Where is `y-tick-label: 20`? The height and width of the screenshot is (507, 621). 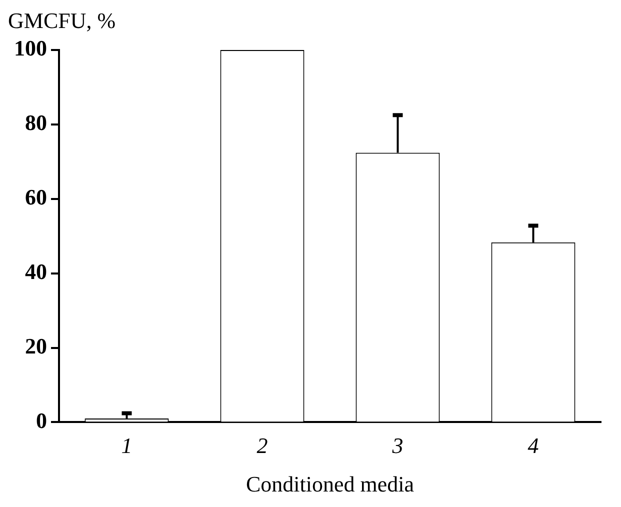
y-tick-label: 20 is located at coordinates (36, 345).